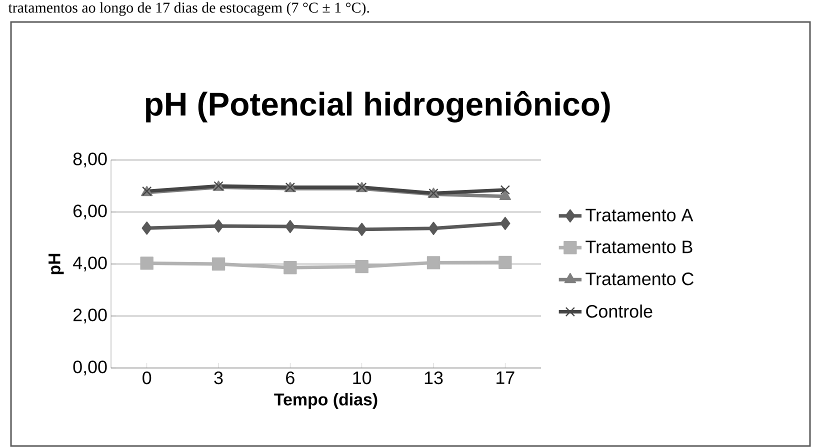  What do you see at coordinates (290, 377) in the screenshot?
I see `x-tick-label: 6` at bounding box center [290, 377].